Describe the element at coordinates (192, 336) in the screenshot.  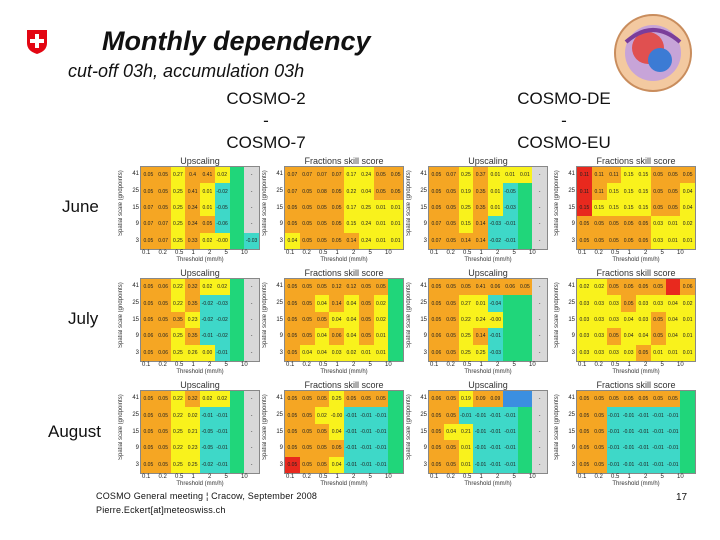
I see `heatmap-cell: 0.35` at that location.